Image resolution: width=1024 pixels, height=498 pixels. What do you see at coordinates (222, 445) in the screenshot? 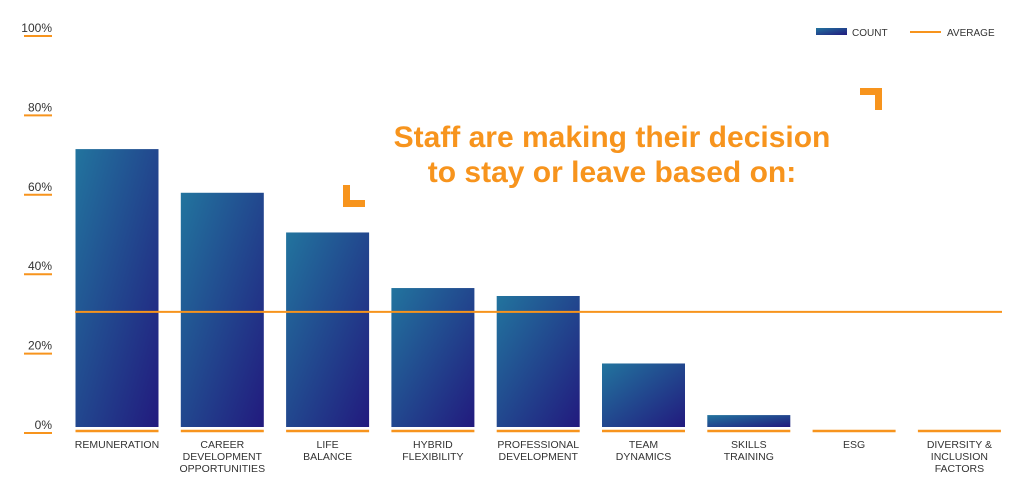
I see `x-tick-label: CAREER` at bounding box center [222, 445].